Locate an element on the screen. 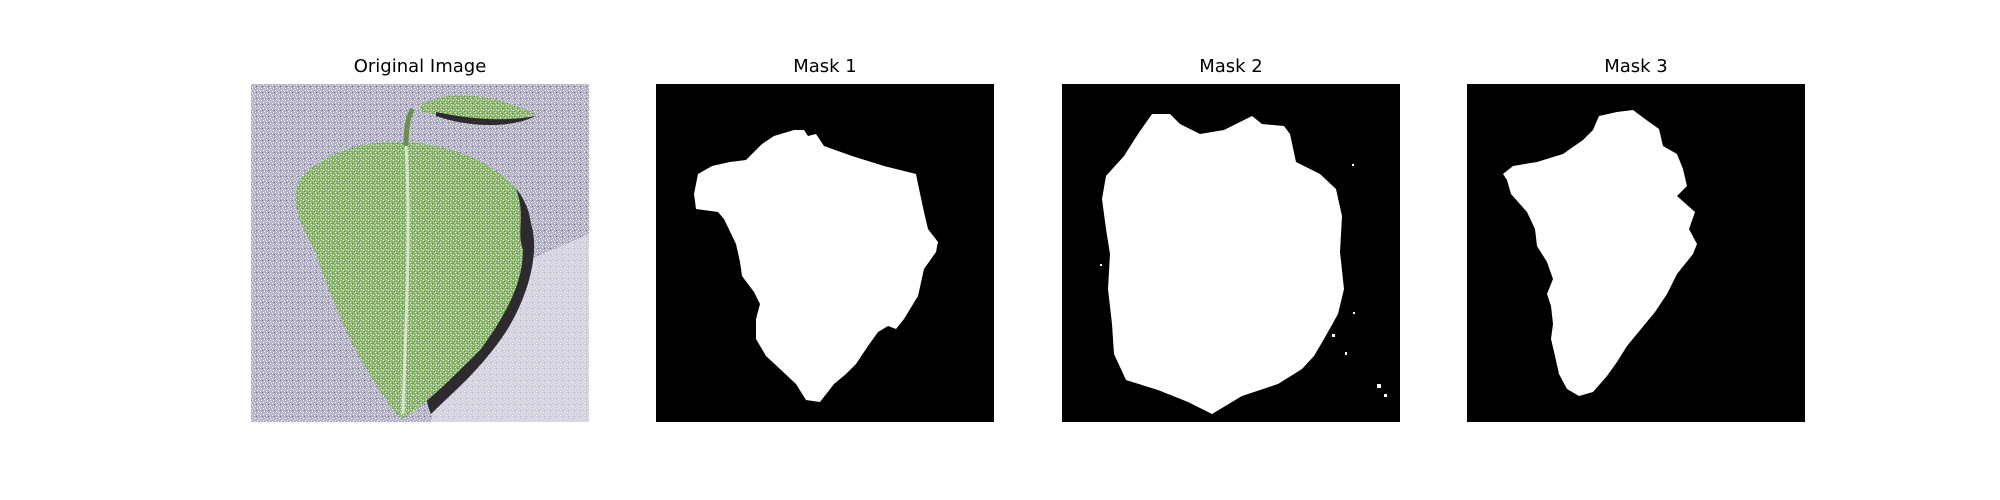 This screenshot has width=2000, height=500. panel-title: Mask 3 is located at coordinates (1636, 67).